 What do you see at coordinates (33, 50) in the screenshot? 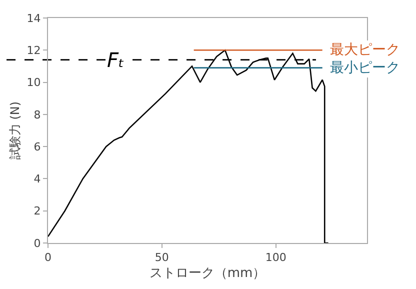
I see `y-tick-label: 12` at bounding box center [33, 50].